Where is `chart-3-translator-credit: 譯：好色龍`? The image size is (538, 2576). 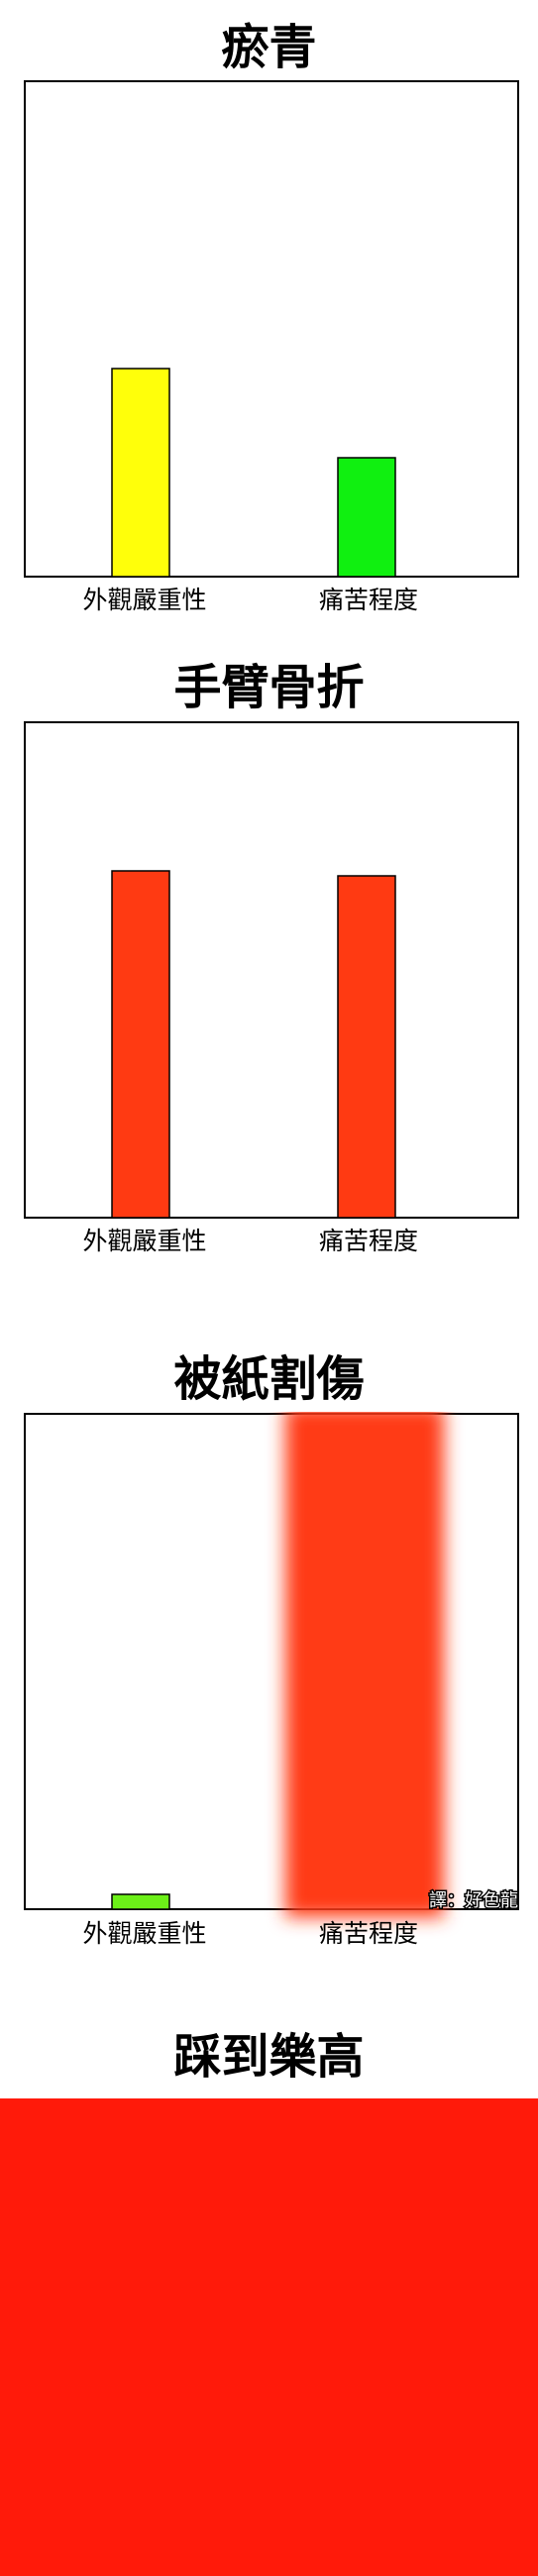 chart-3-translator-credit: 譯：好色龍 is located at coordinates (473, 1900).